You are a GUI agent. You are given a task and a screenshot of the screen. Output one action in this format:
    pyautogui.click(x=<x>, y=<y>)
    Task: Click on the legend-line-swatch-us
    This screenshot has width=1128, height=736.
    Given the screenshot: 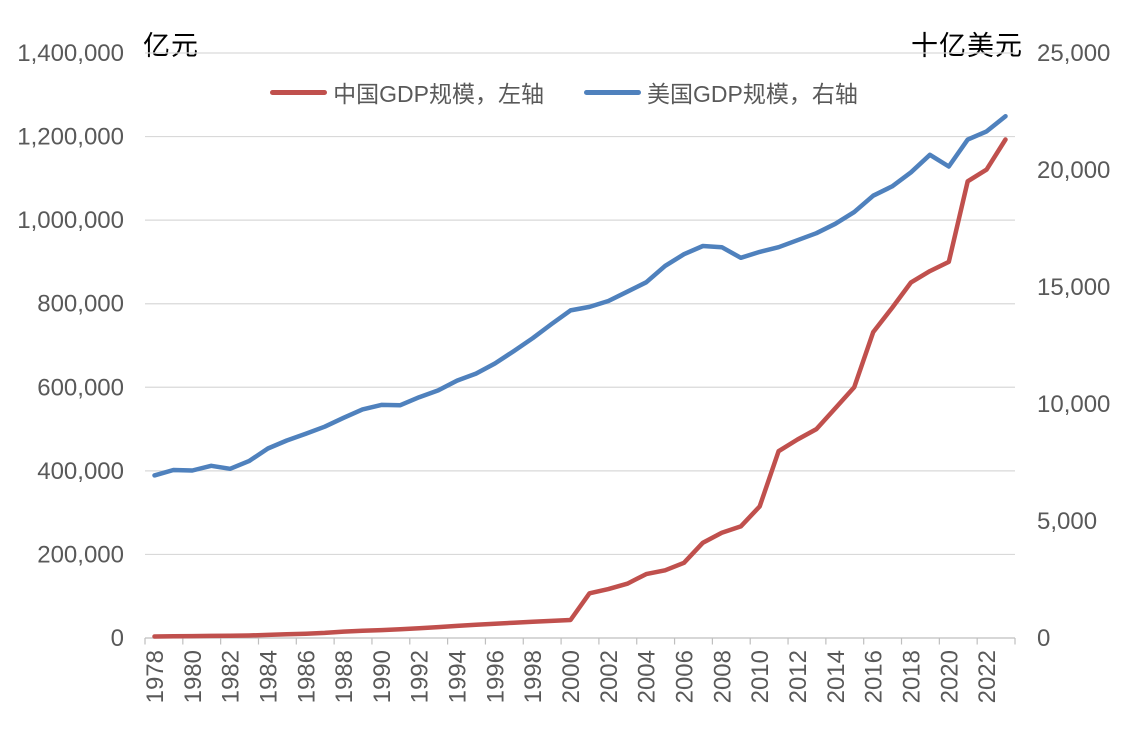 What is the action you would take?
    pyautogui.click(x=612, y=92)
    